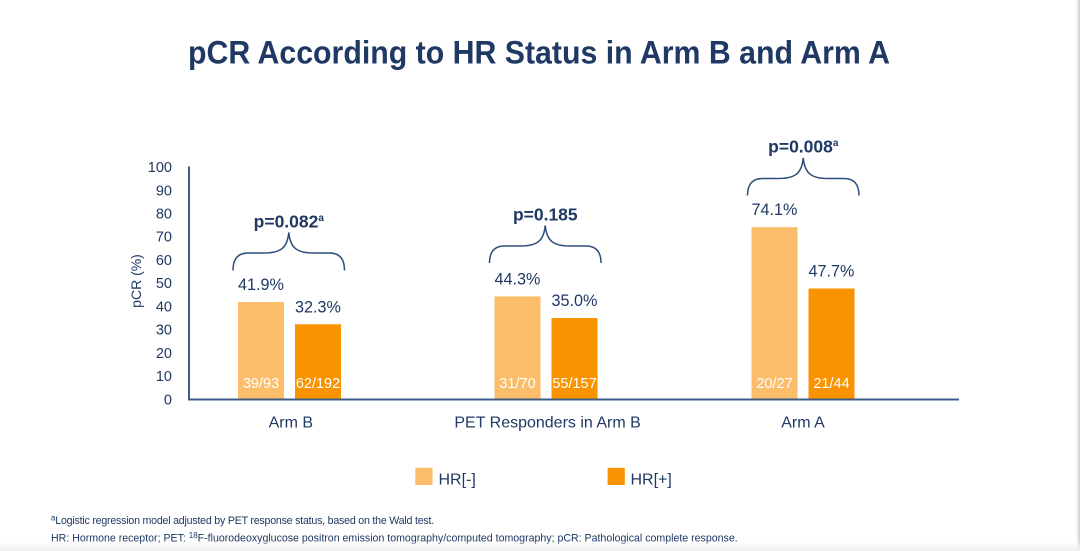 The height and width of the screenshot is (551, 1080). Describe the element at coordinates (545, 214) in the screenshot. I see `svg-text: p=0.185` at that location.